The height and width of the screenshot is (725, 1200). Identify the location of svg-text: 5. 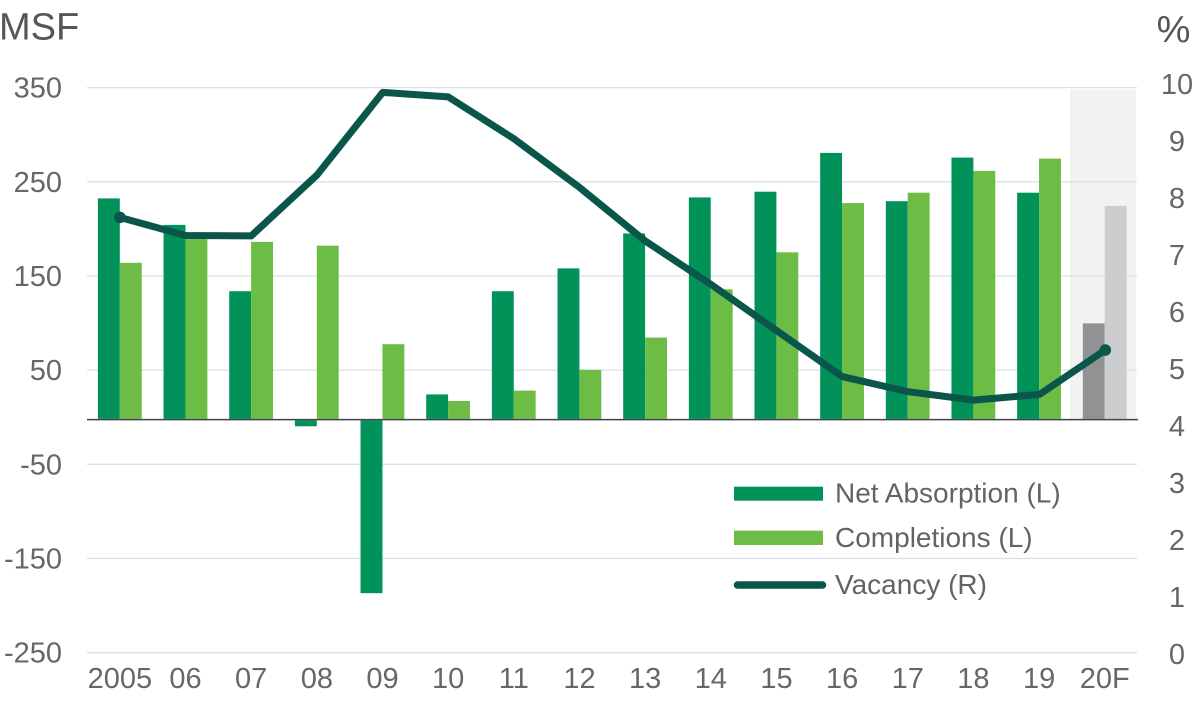
(1177, 370).